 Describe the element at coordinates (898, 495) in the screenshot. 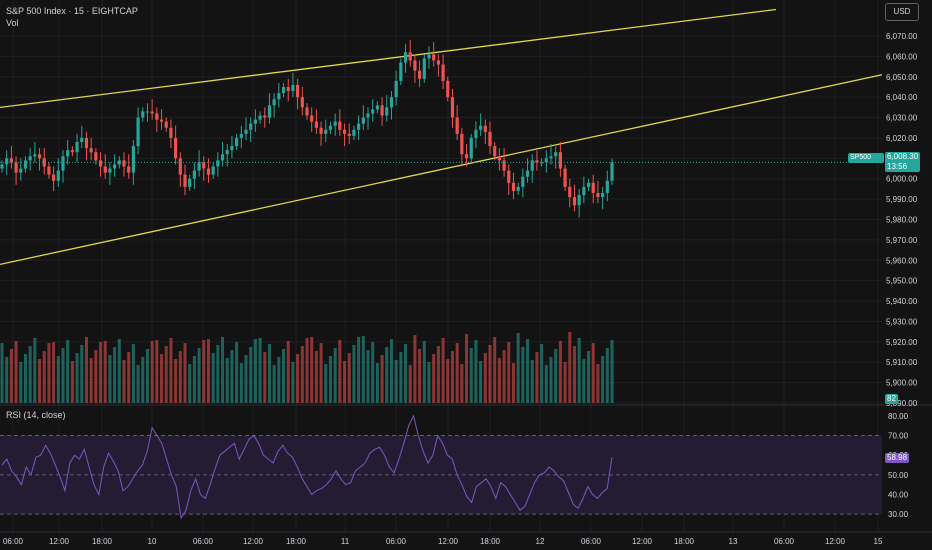

I see `rsi-tick-label: 40.00` at that location.